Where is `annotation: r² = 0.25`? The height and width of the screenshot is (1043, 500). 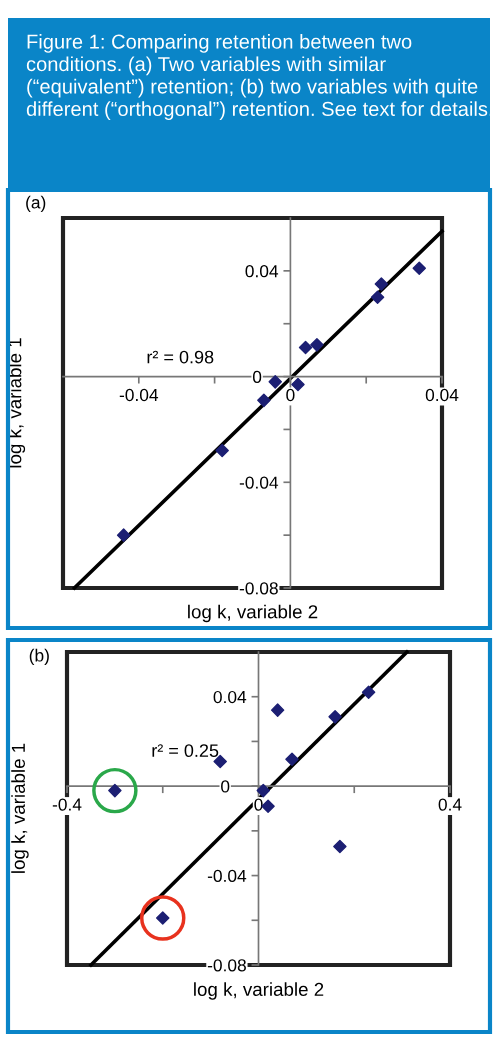
annotation: r² = 0.25 is located at coordinates (185, 751).